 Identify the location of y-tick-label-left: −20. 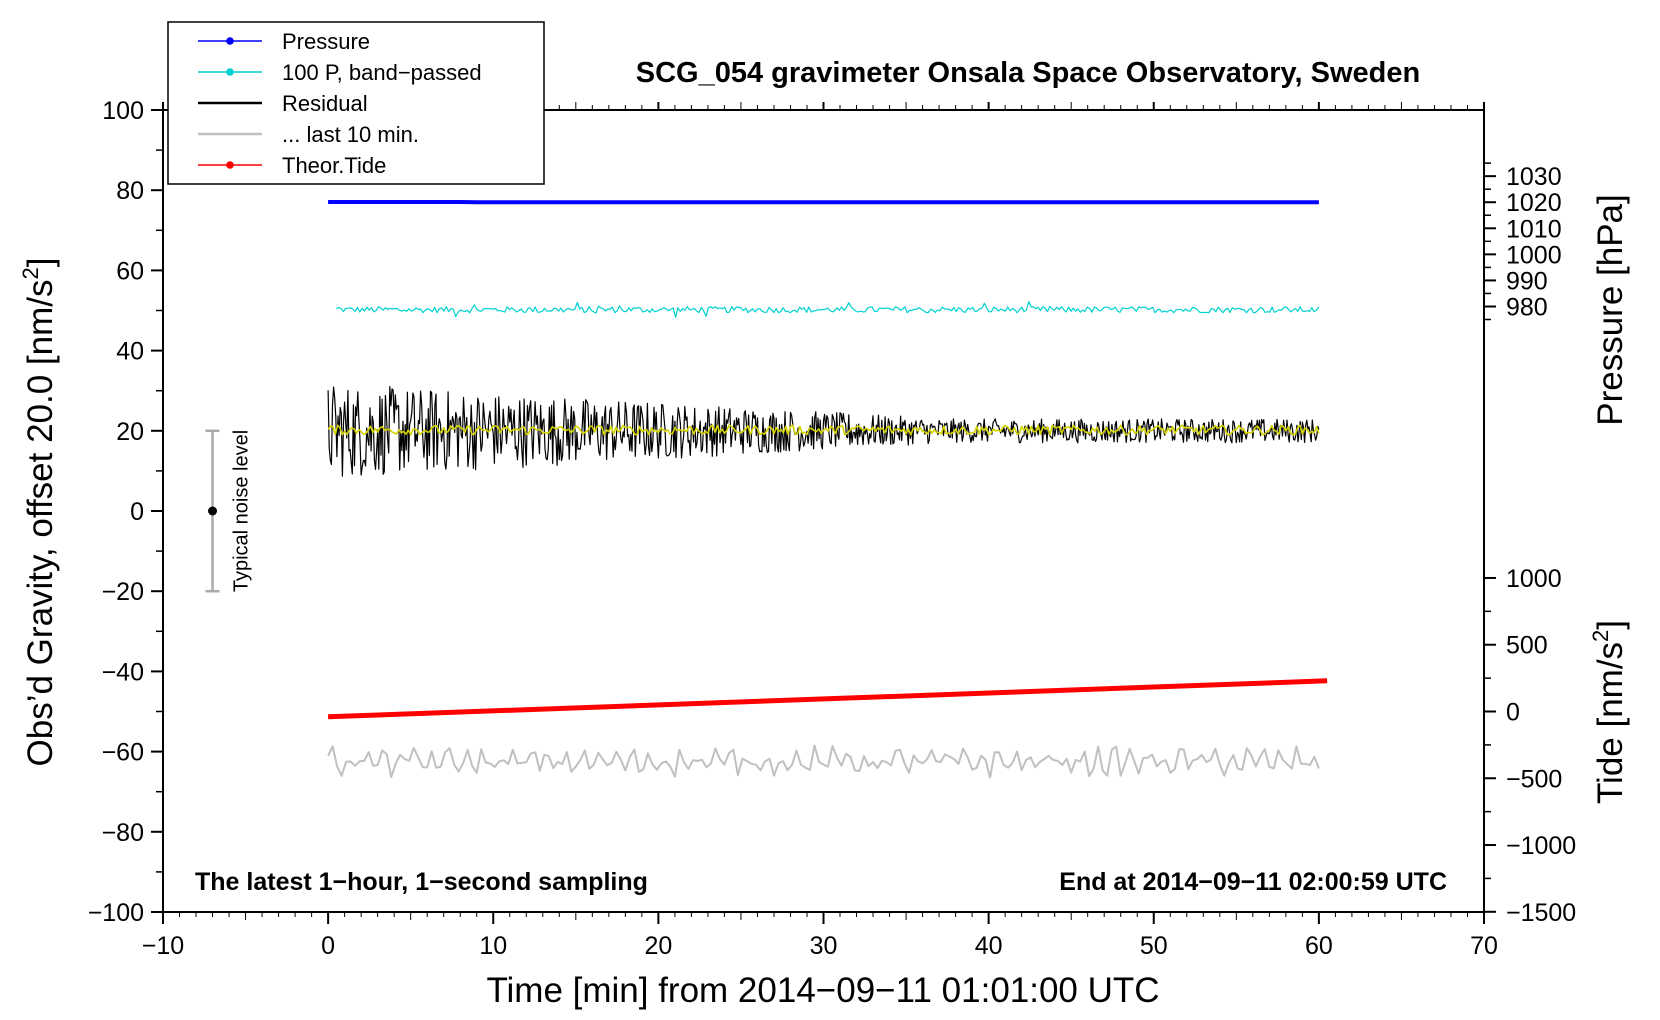
(123, 592).